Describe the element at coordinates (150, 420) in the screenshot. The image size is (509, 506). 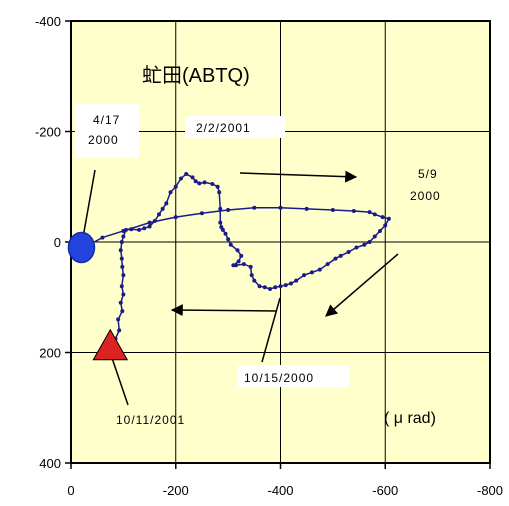
I see `annotation-10-11-2001: 10/11/2001` at that location.